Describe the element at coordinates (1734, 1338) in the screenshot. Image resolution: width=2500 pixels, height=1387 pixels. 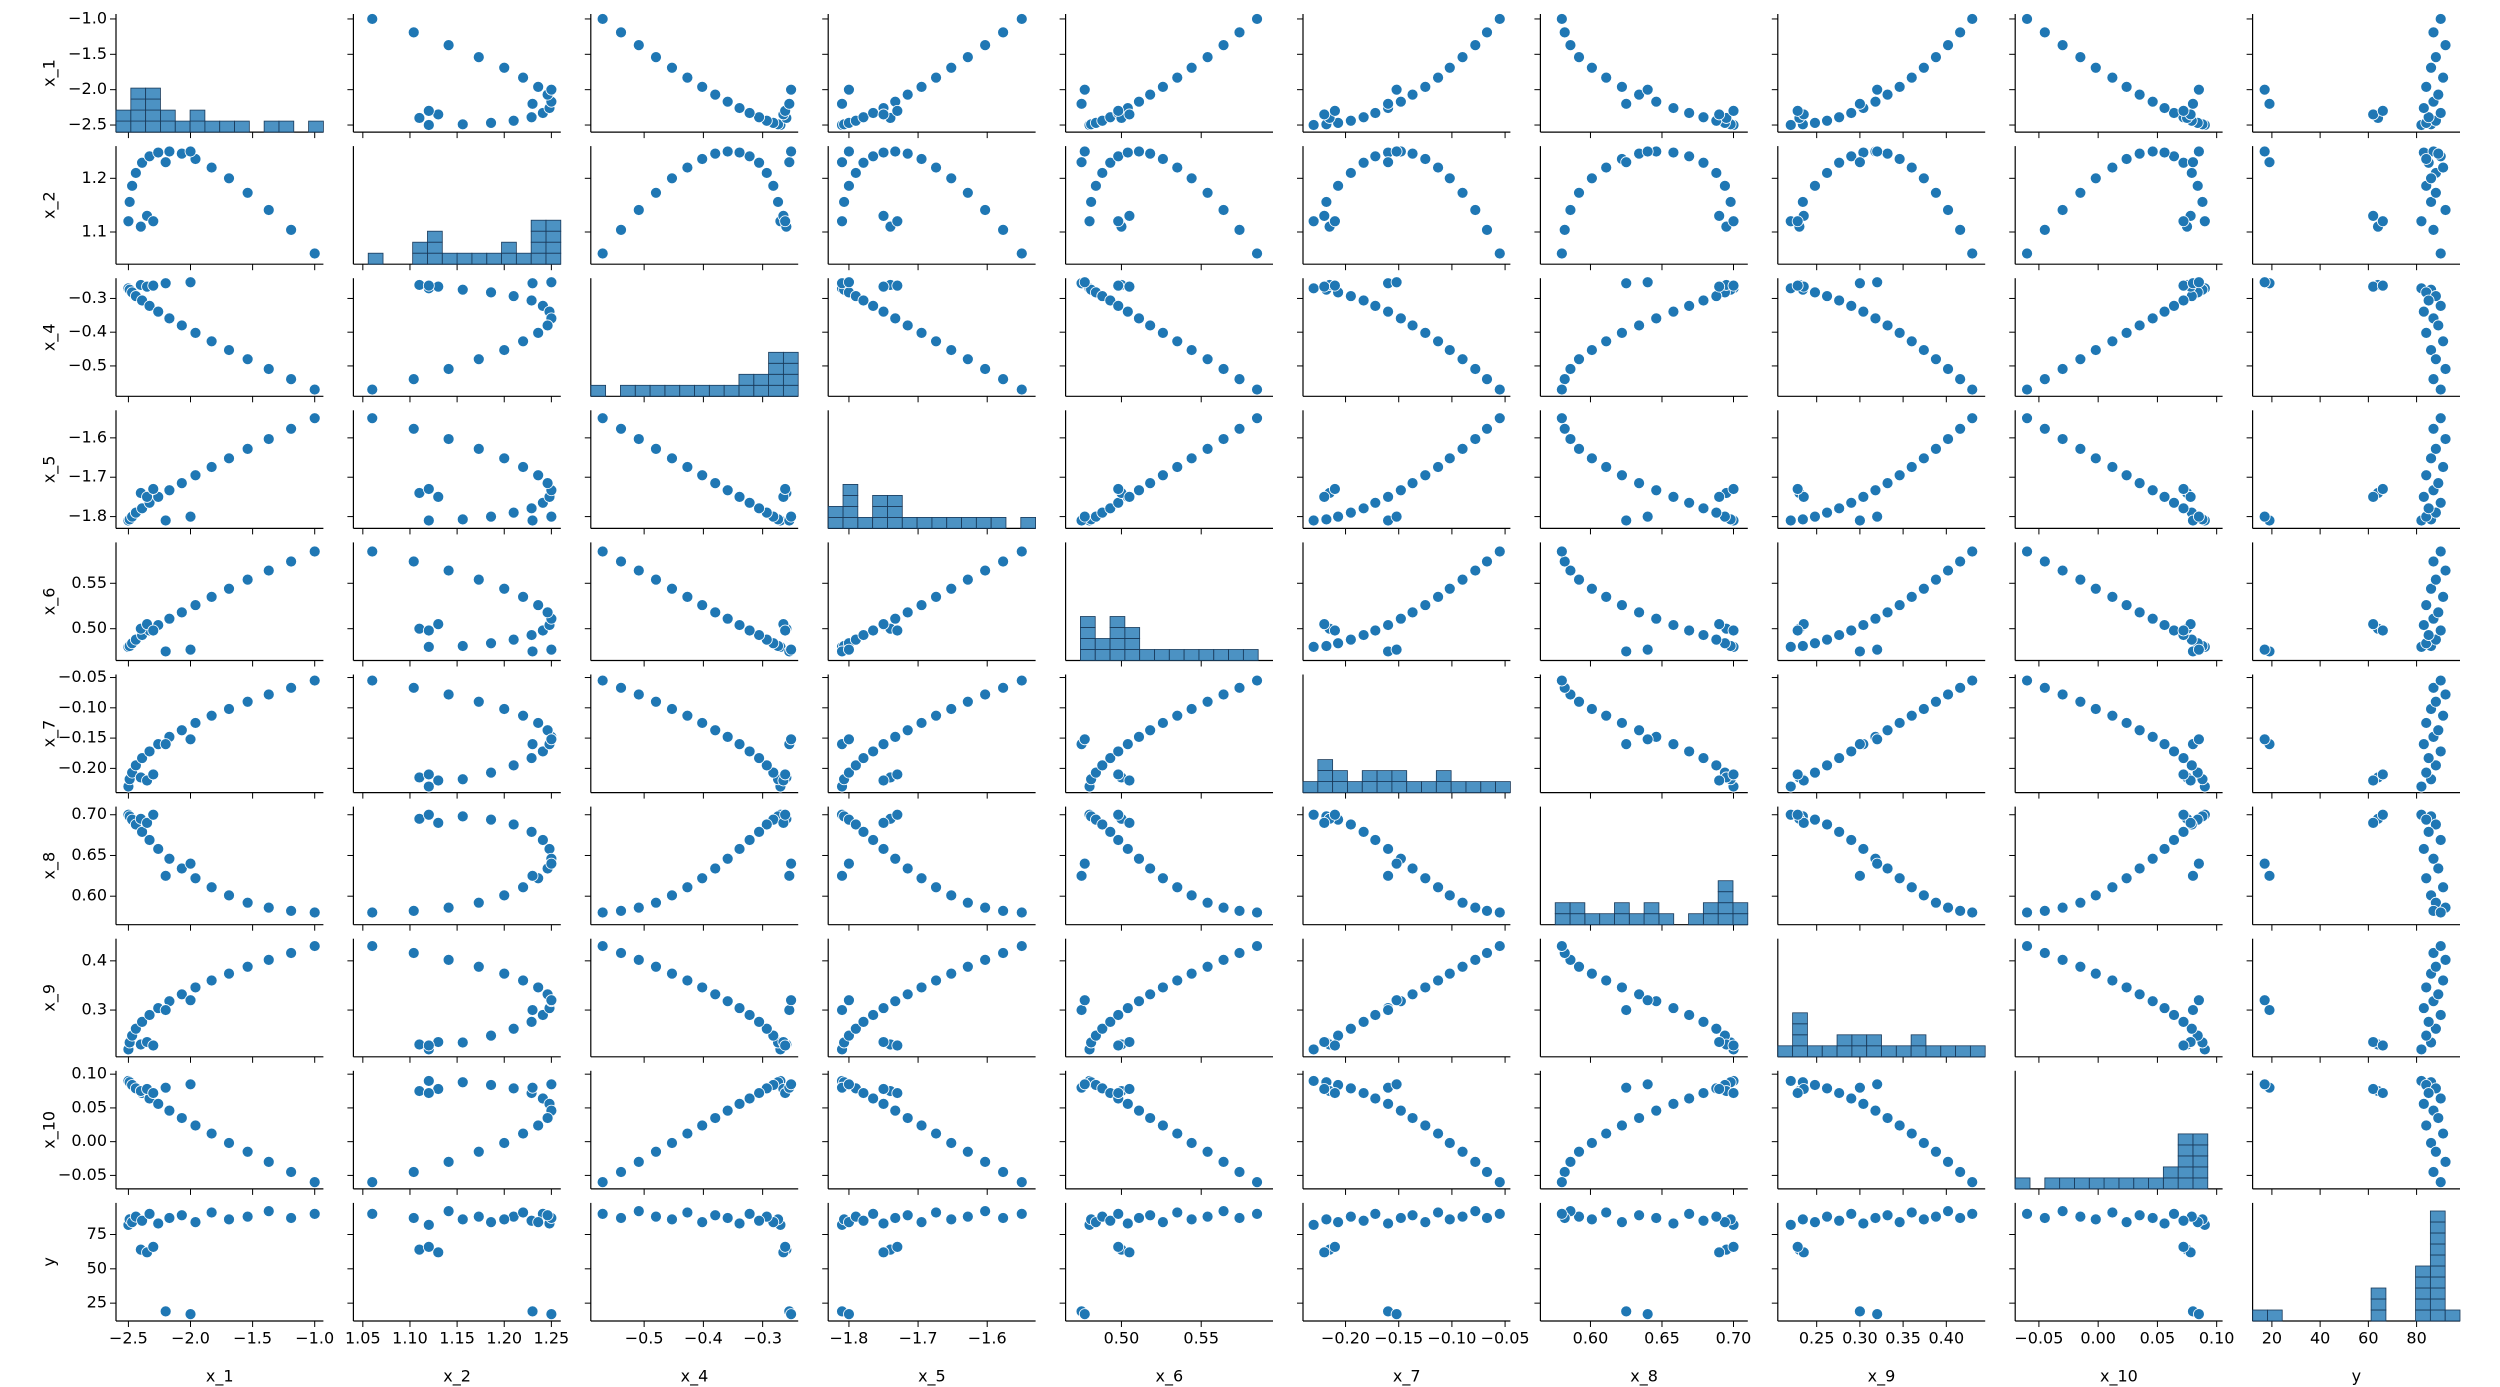
I see `x-tick-label: 0.70` at that location.